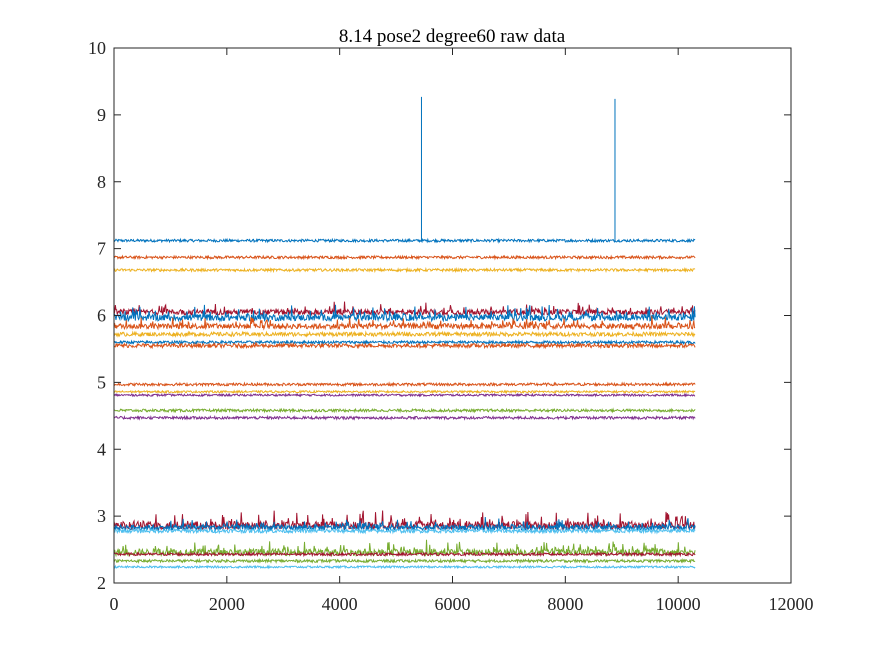 This screenshot has width=875, height=656. What do you see at coordinates (101, 249) in the screenshot?
I see `y-tick-label: 7` at bounding box center [101, 249].